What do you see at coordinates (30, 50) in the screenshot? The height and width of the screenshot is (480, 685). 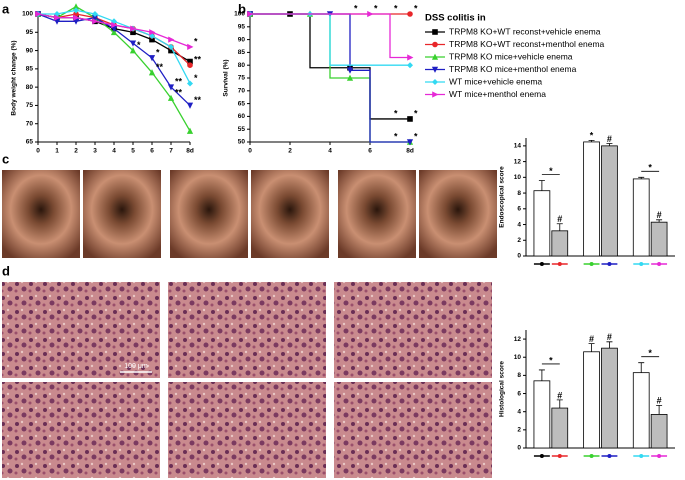 I see `y-tick-label: 90` at bounding box center [30, 50].